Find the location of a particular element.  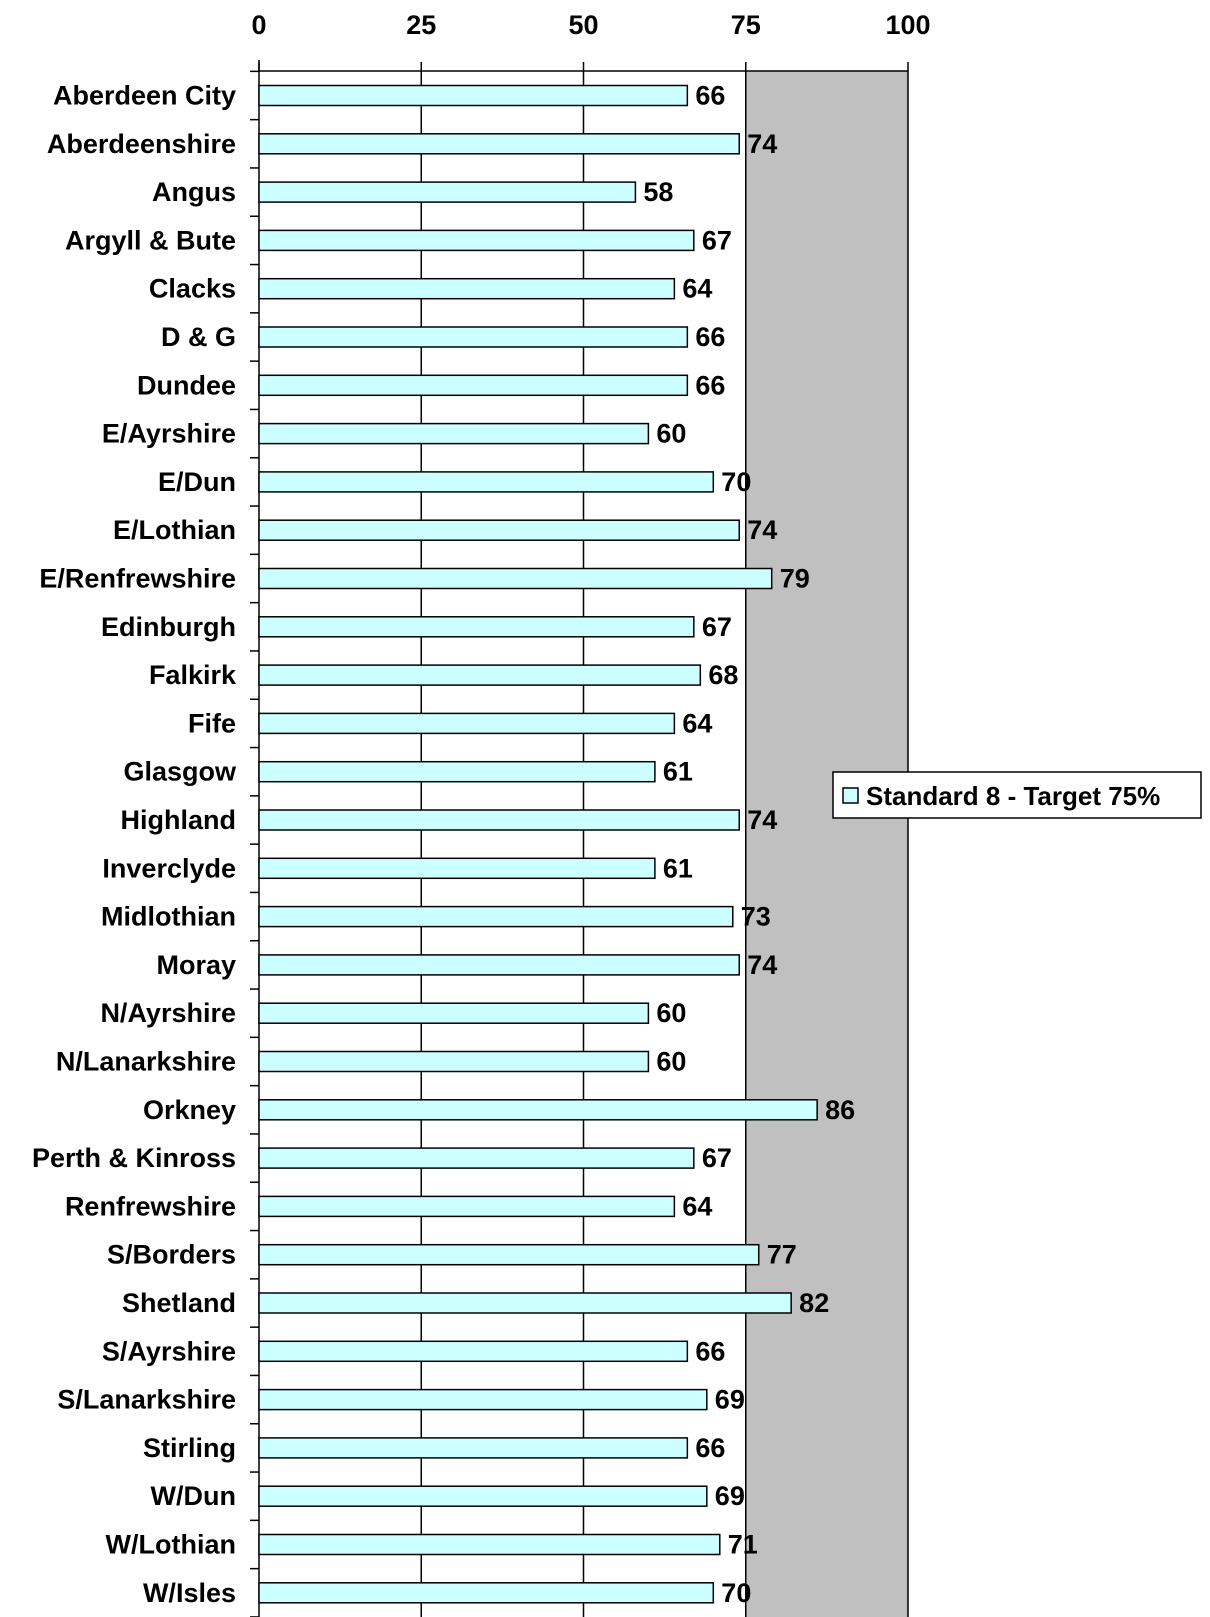

category-label: Glasgow is located at coordinates (180, 772).